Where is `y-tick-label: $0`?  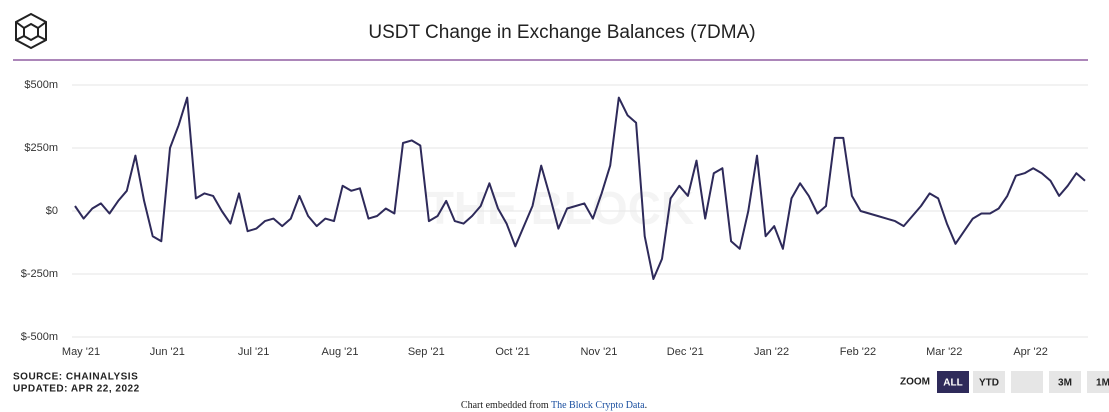
y-tick-label: $0 is located at coordinates (52, 211).